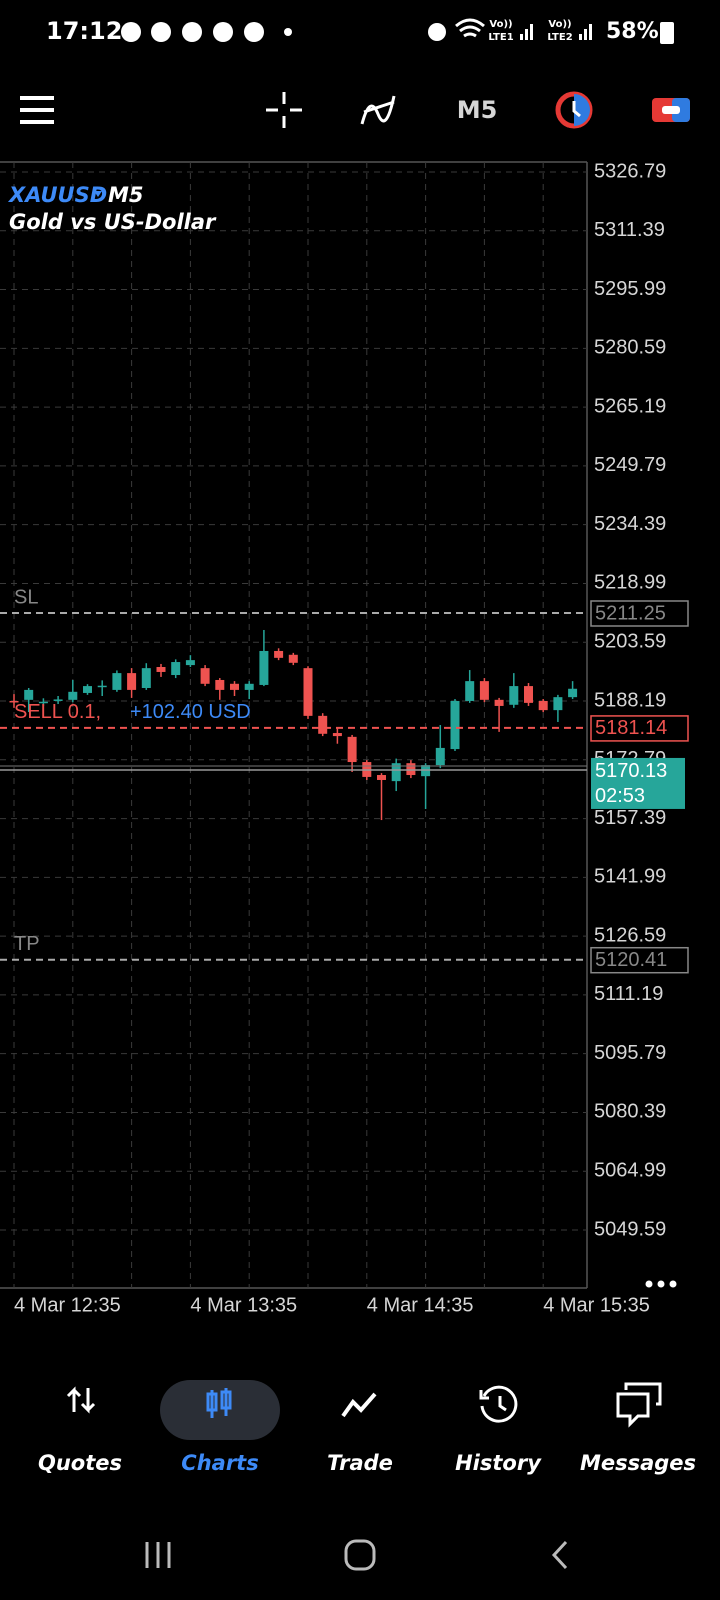 The height and width of the screenshot is (1600, 720). I want to click on status-time: 17:12, so click(84, 31).